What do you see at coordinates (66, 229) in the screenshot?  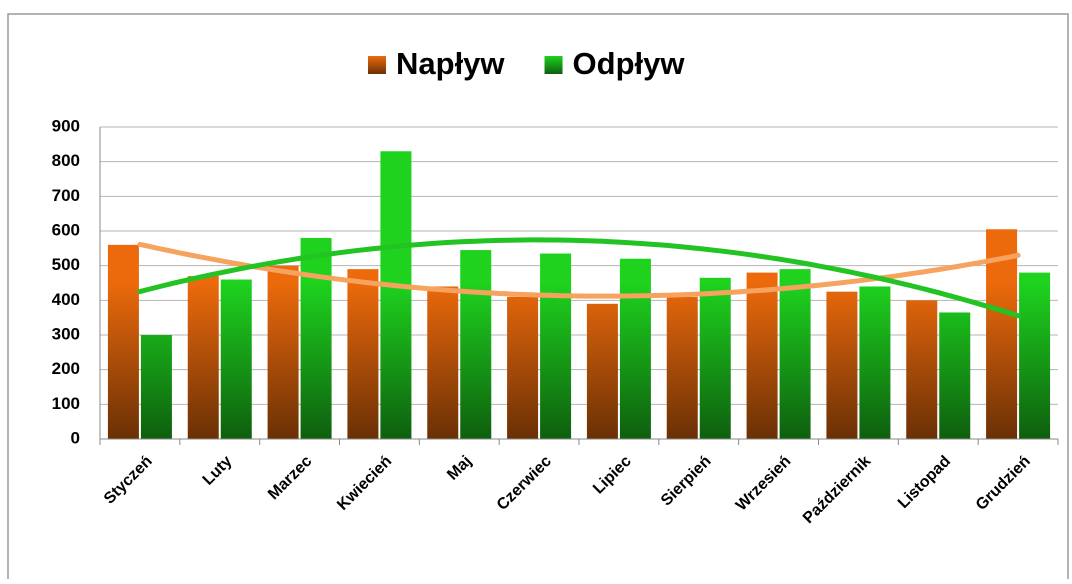 I see `y-tick-label: 600` at bounding box center [66, 229].